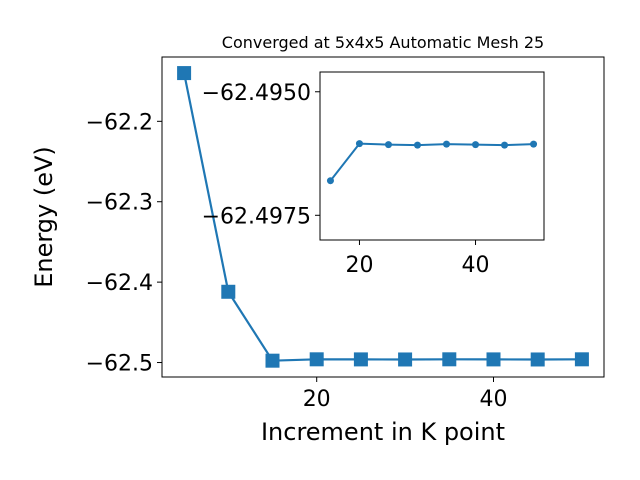  I want to click on x-axis-label: Increment in K point, so click(383, 432).